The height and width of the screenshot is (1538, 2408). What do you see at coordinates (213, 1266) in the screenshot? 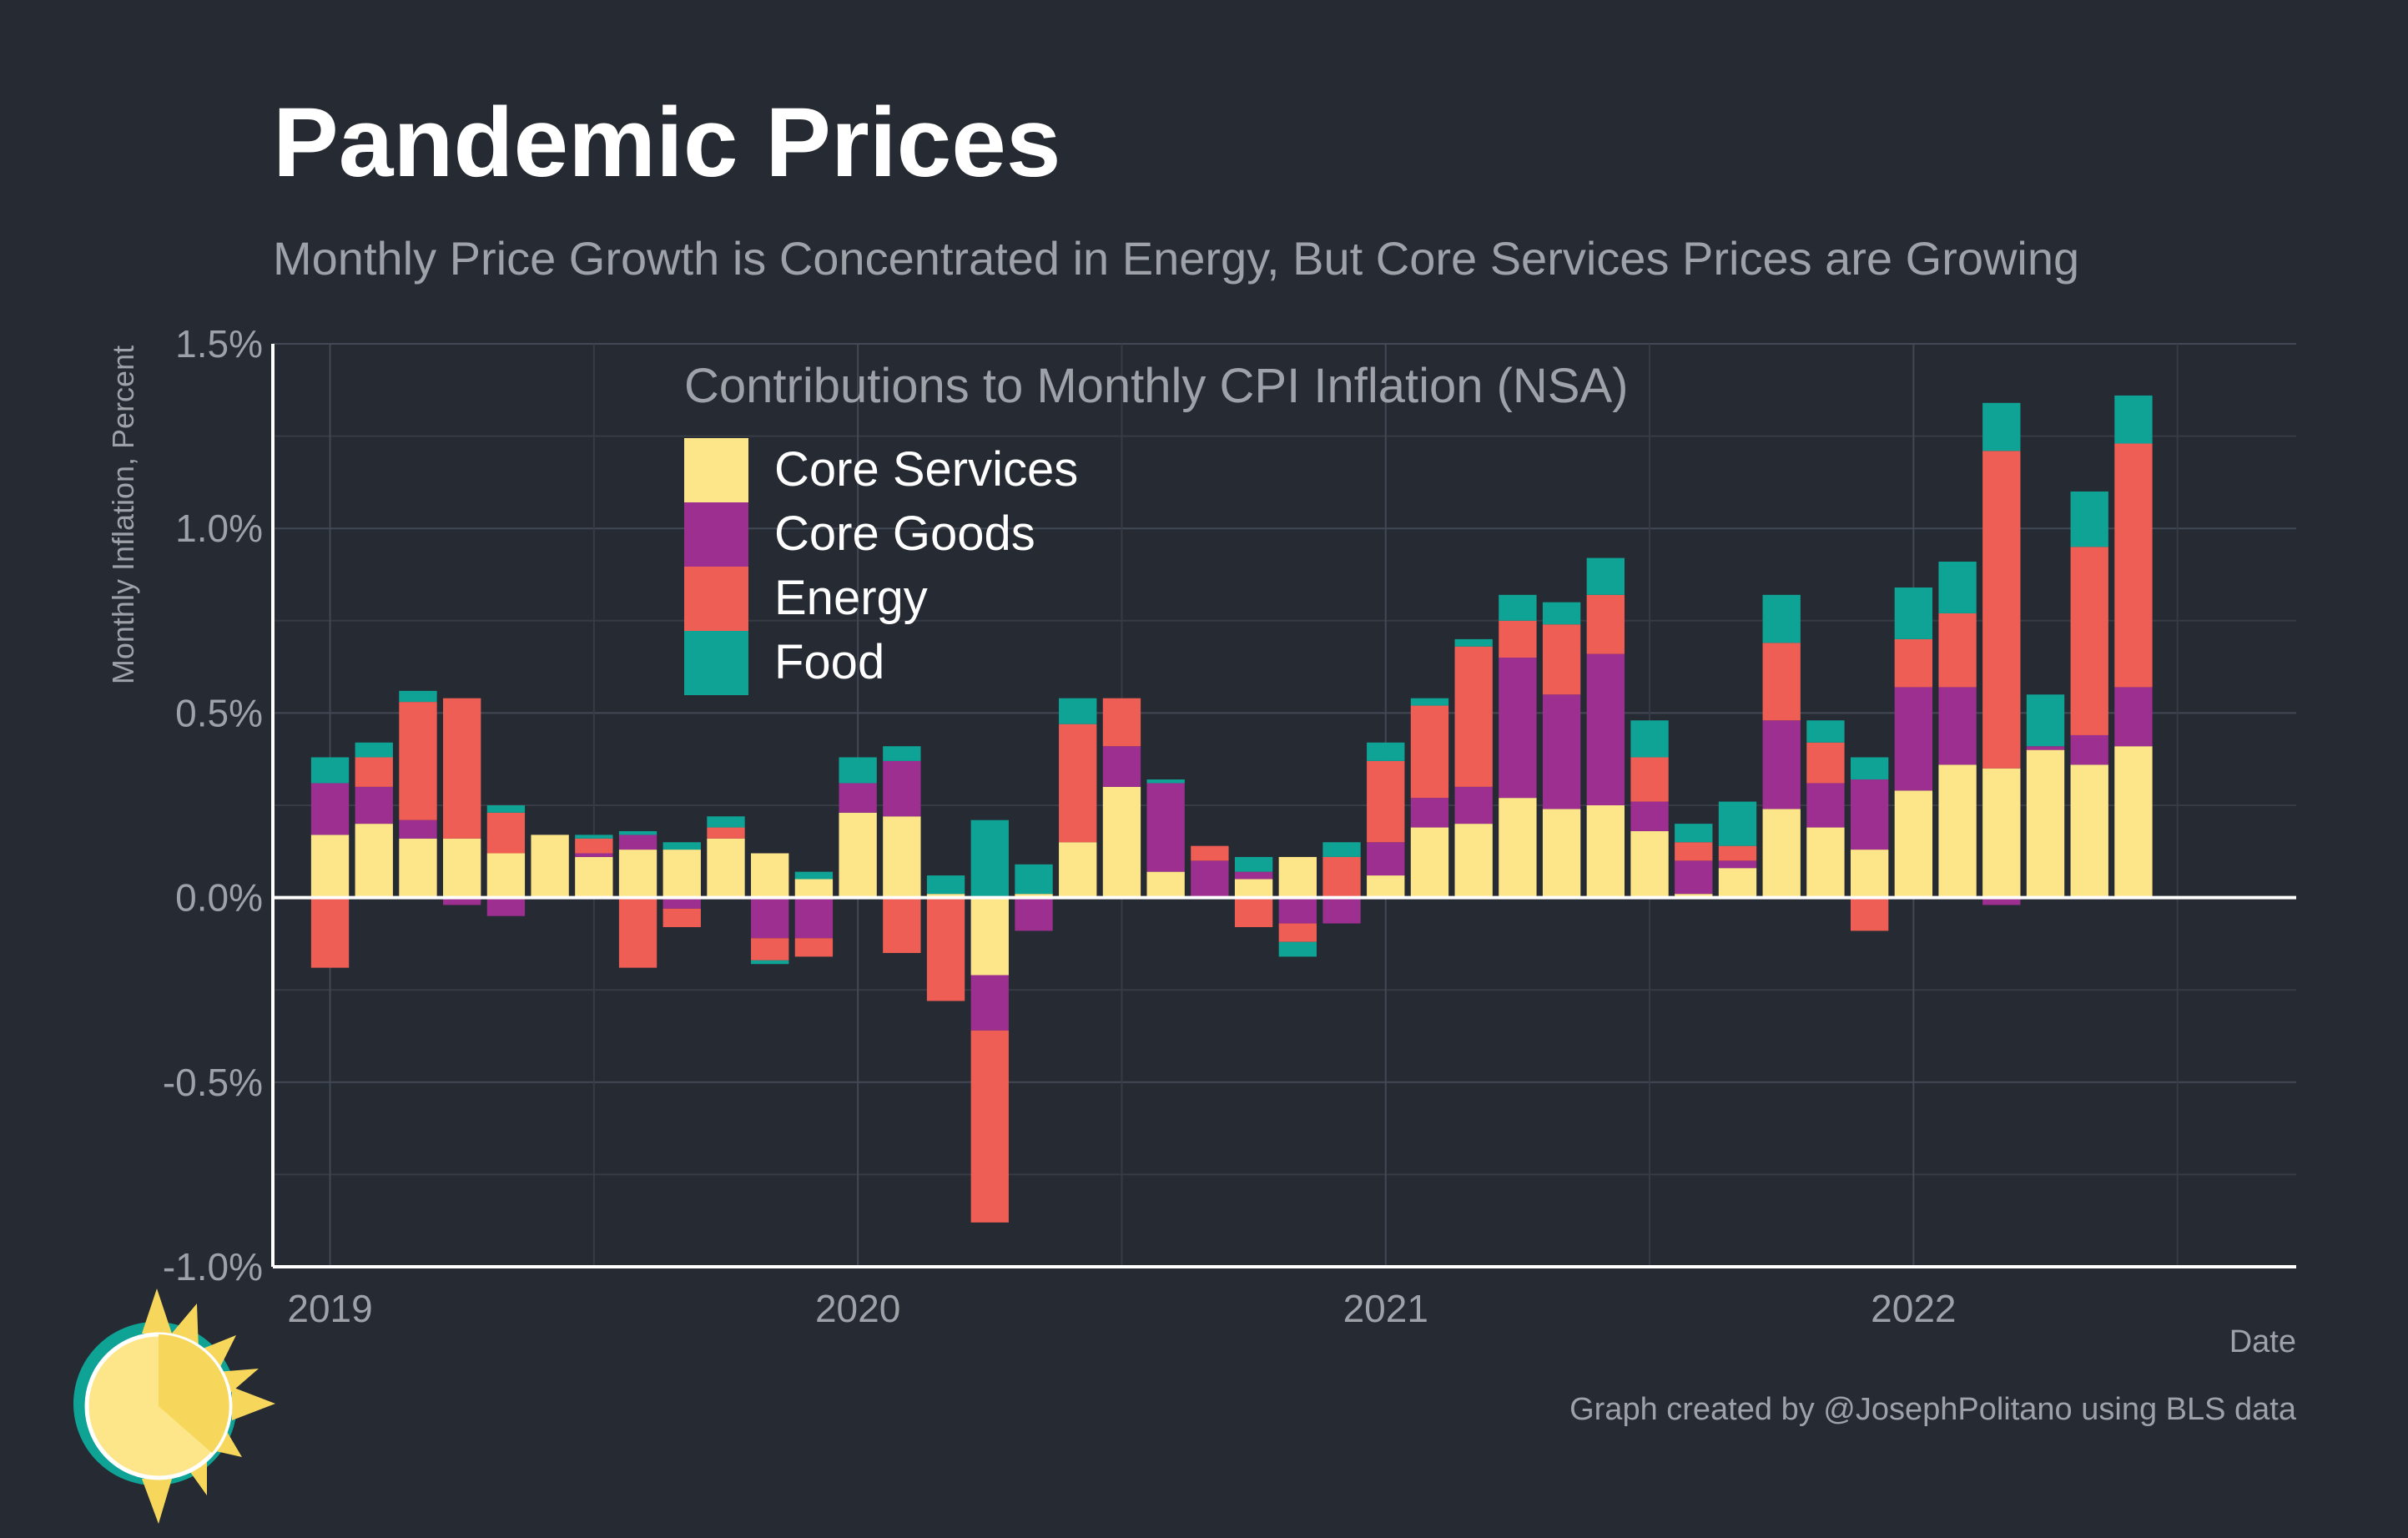
I see `y-tick-label: -1.0%` at bounding box center [213, 1266].